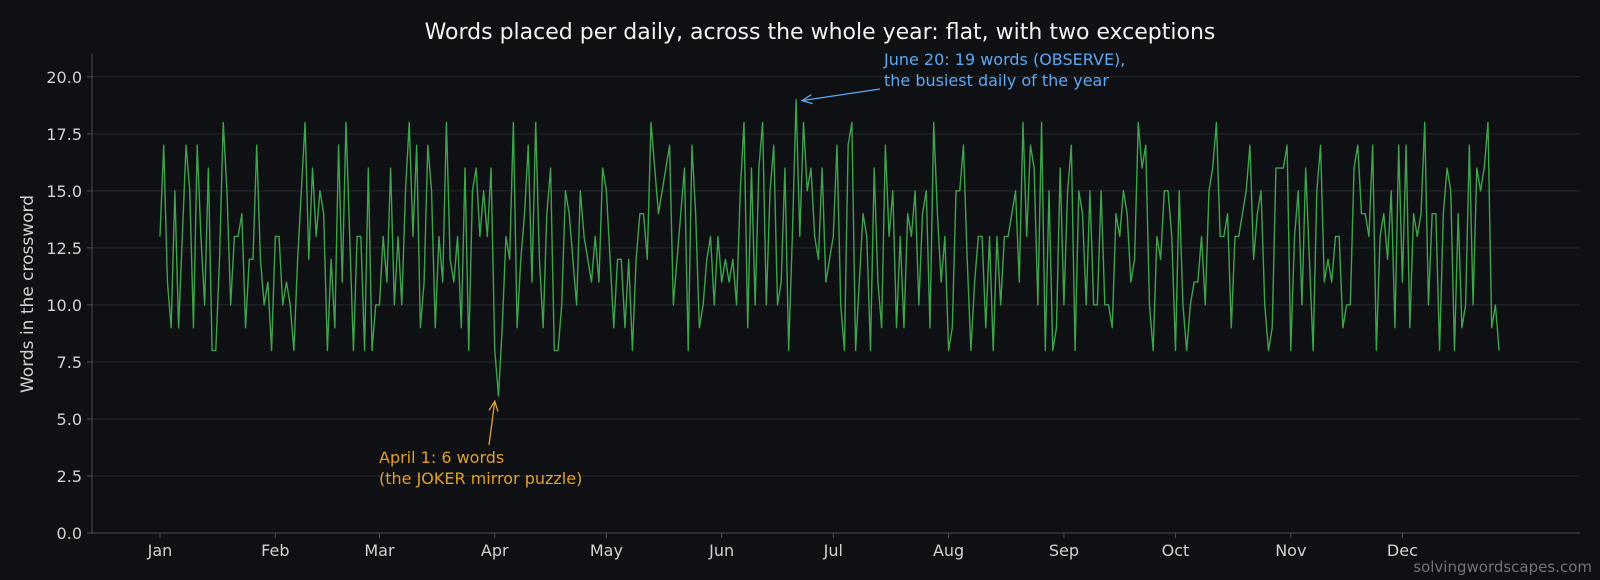  I want to click on x-tick-label: Jul, so click(833, 550).